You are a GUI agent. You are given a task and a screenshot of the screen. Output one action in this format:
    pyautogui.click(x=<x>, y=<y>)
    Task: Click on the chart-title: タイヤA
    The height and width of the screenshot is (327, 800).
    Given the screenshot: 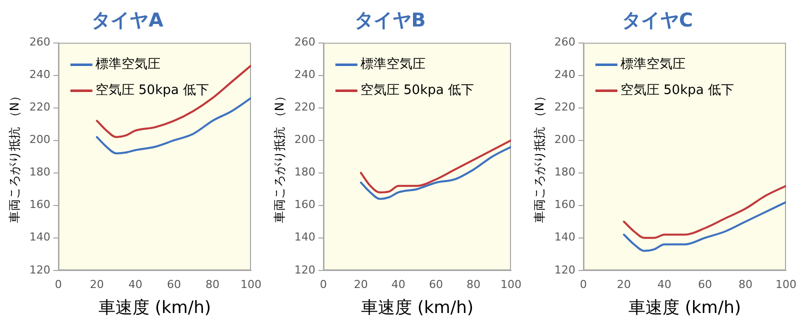 What is the action you would take?
    pyautogui.click(x=128, y=20)
    